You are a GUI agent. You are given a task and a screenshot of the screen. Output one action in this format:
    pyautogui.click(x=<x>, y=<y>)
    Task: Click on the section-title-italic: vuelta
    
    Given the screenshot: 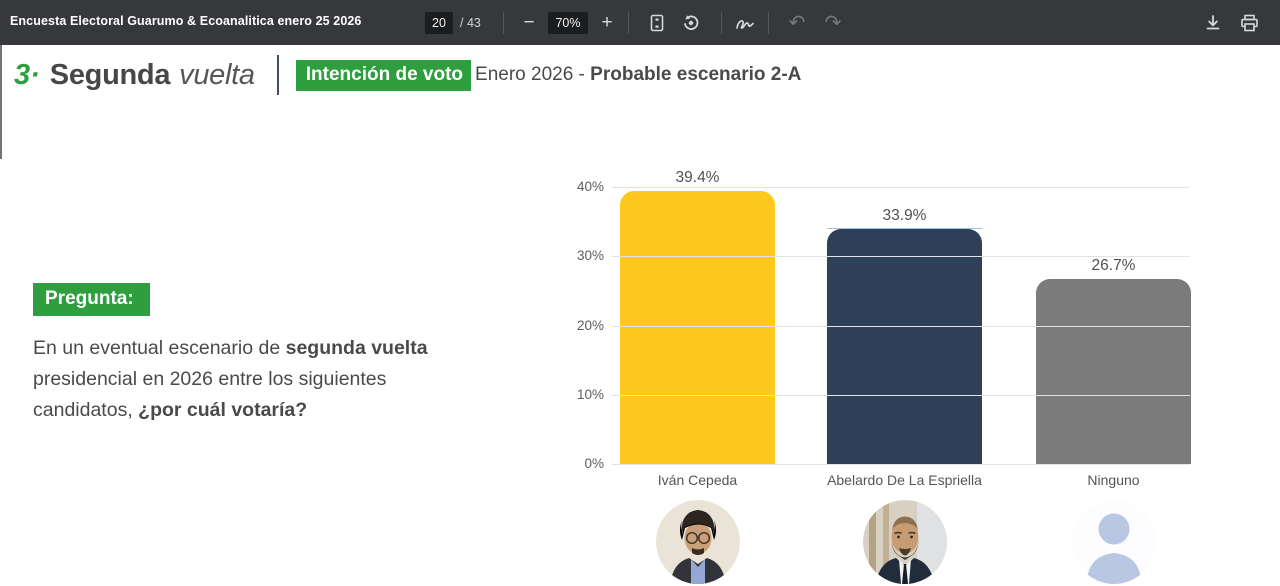 What is the action you would take?
    pyautogui.click(x=217, y=74)
    